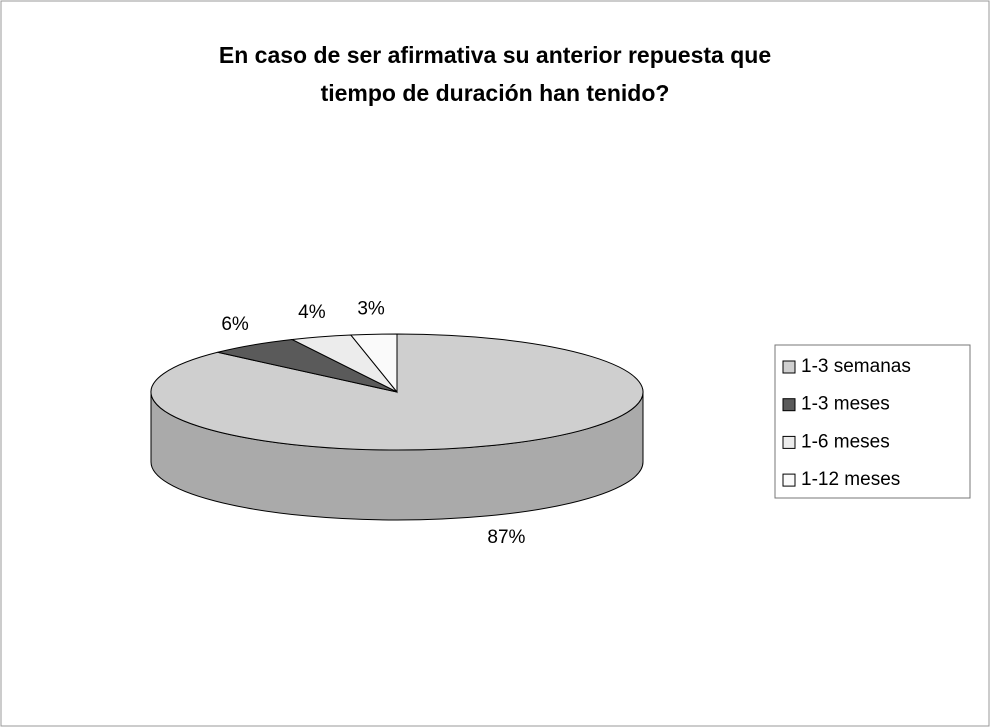  I want to click on data-label: 3%, so click(371, 308).